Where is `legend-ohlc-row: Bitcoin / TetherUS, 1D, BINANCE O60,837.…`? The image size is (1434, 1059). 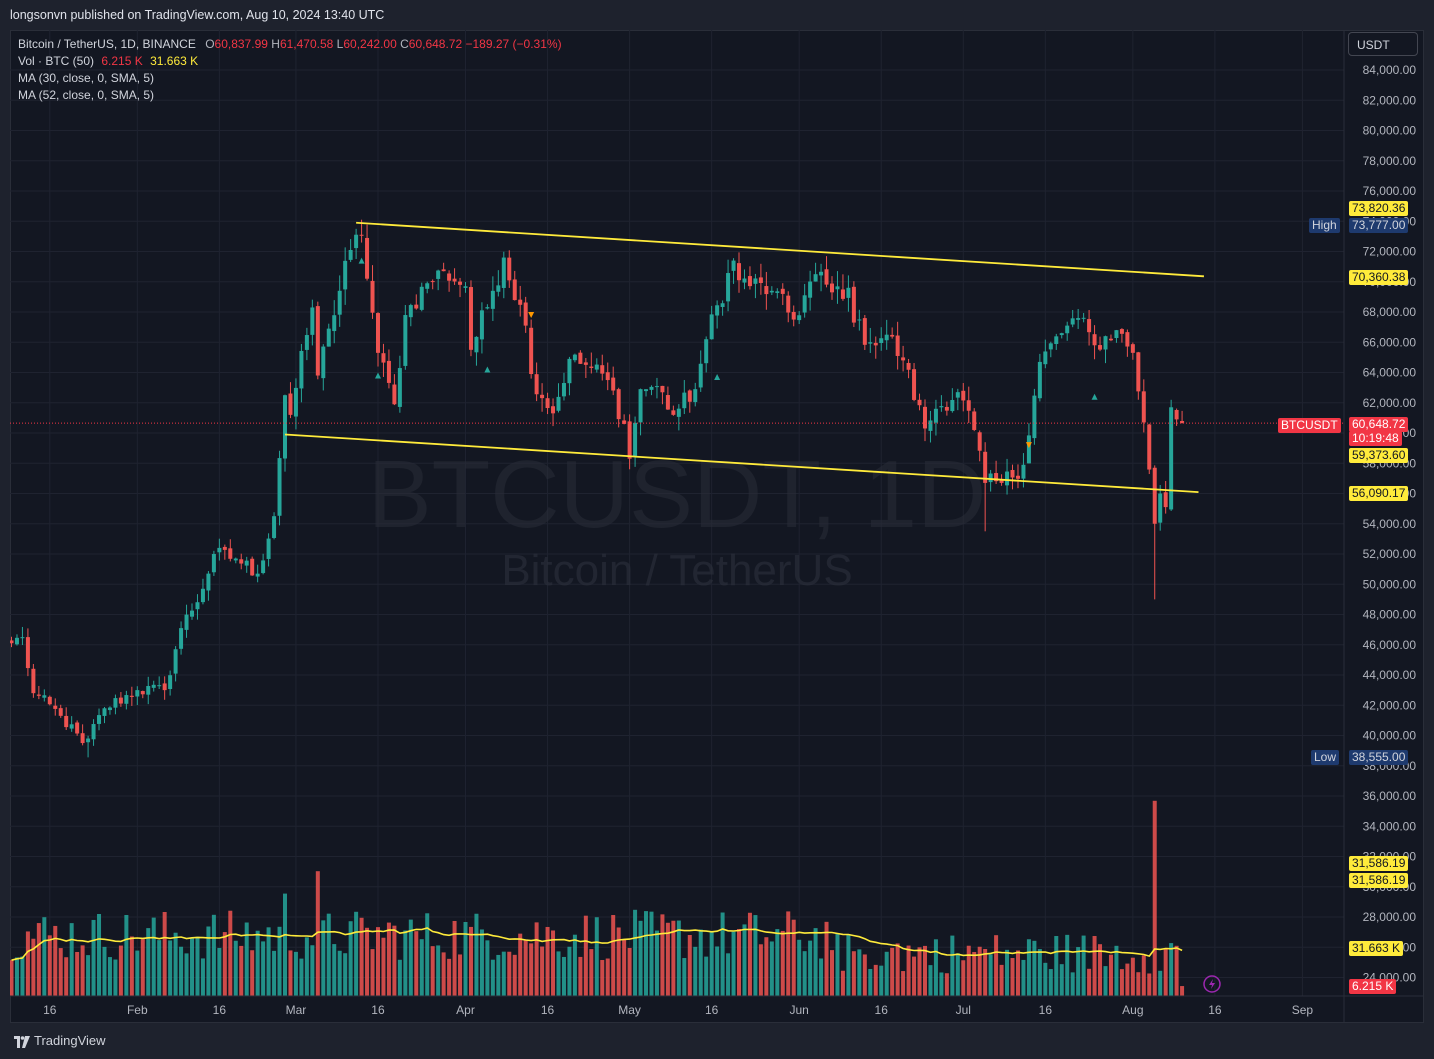 legend-ohlc-row: Bitcoin / TetherUS, 1D, BINANCE O60,837.… is located at coordinates (290, 44).